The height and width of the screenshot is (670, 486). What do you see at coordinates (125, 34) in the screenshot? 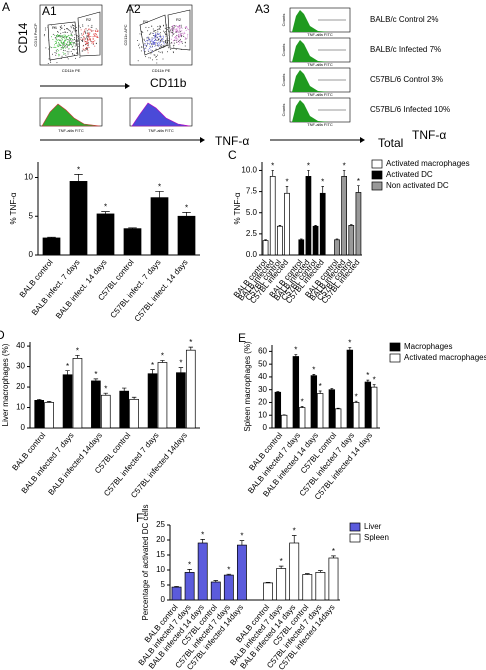
I see `axis-label: CD11c APC` at bounding box center [125, 34].